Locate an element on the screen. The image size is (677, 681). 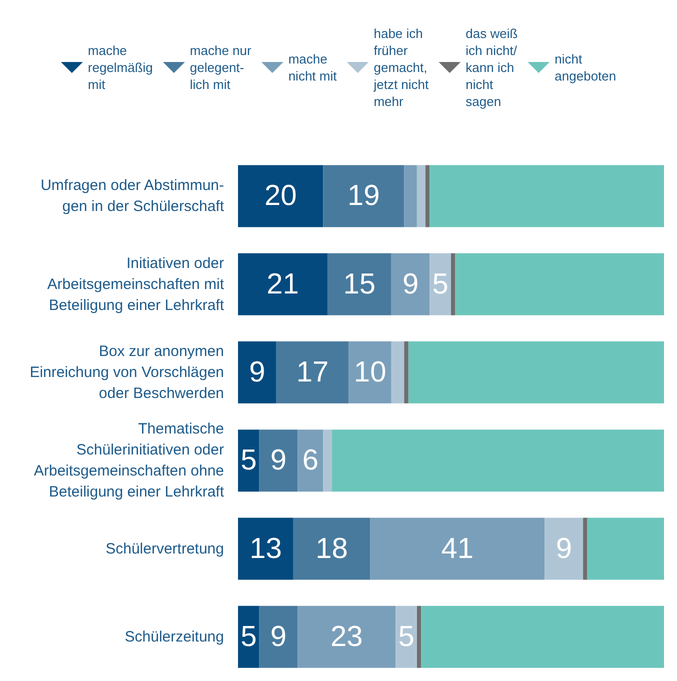
data-label: 15 is located at coordinates (359, 284).